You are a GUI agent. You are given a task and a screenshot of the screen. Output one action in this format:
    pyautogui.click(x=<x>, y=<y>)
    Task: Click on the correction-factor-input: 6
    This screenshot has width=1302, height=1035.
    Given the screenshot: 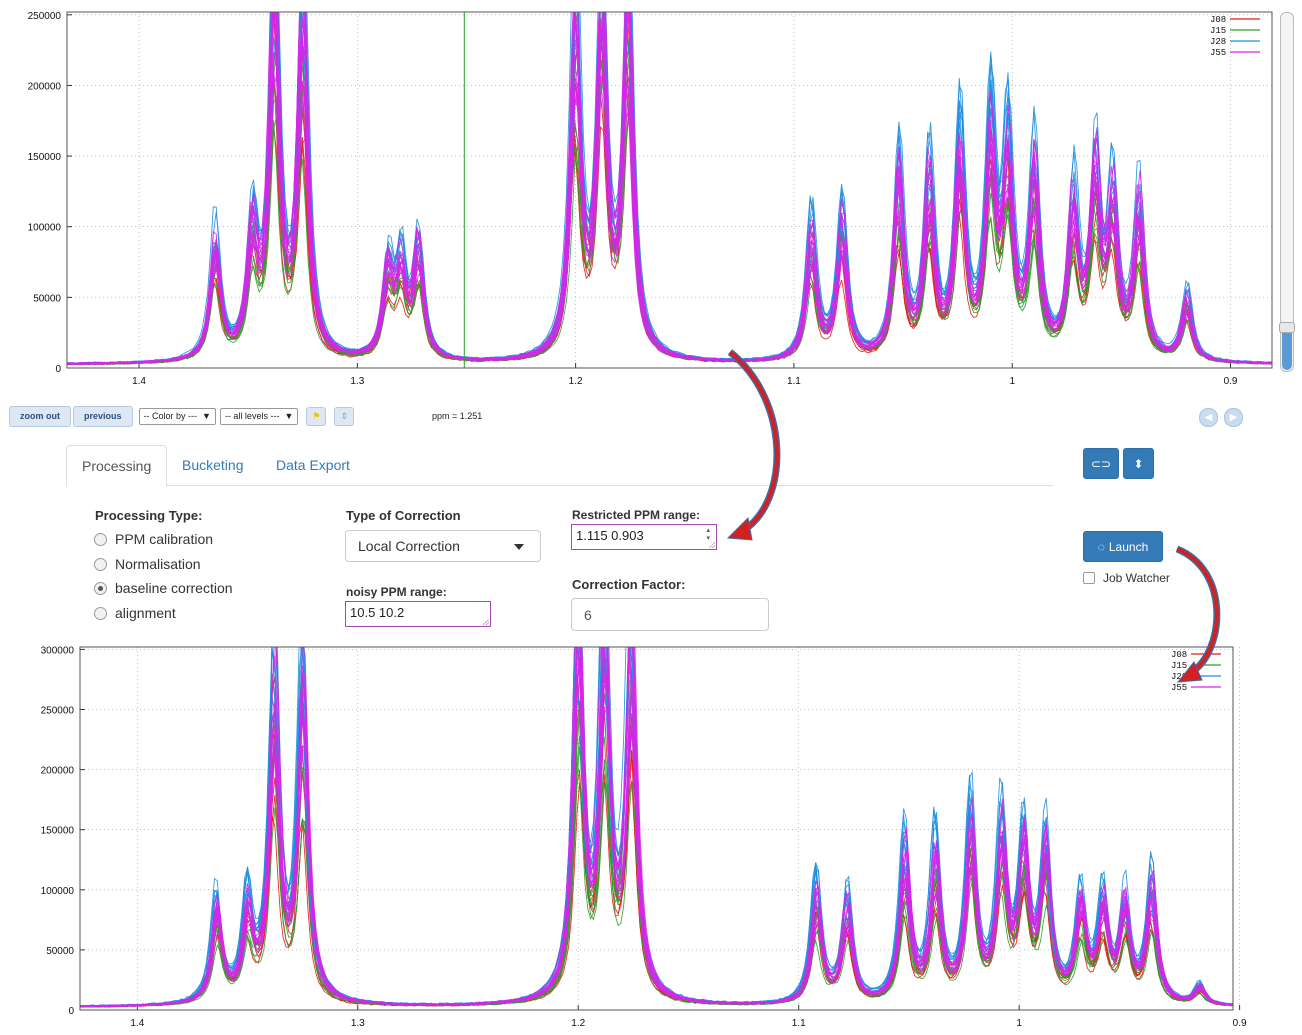 What is the action you would take?
    pyautogui.click(x=670, y=614)
    